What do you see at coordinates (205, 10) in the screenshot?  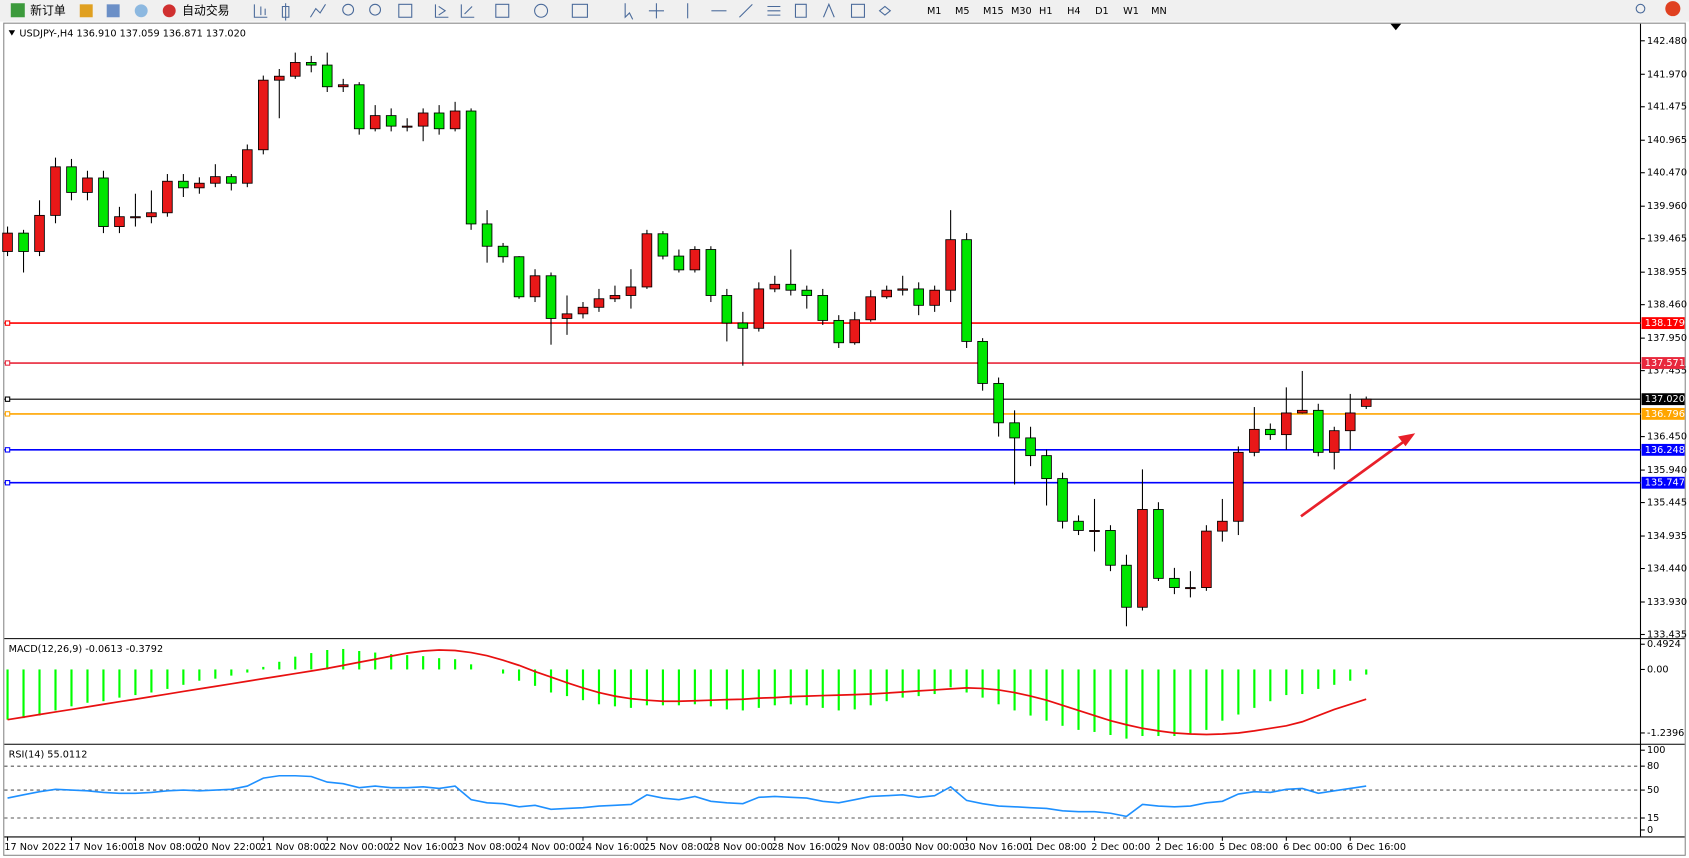 I see `auto-trading: 自动交易` at bounding box center [205, 10].